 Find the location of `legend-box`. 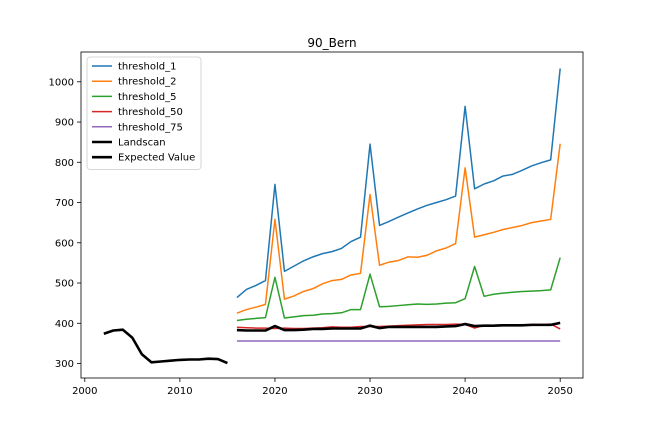

legend-box is located at coordinates (144, 113).